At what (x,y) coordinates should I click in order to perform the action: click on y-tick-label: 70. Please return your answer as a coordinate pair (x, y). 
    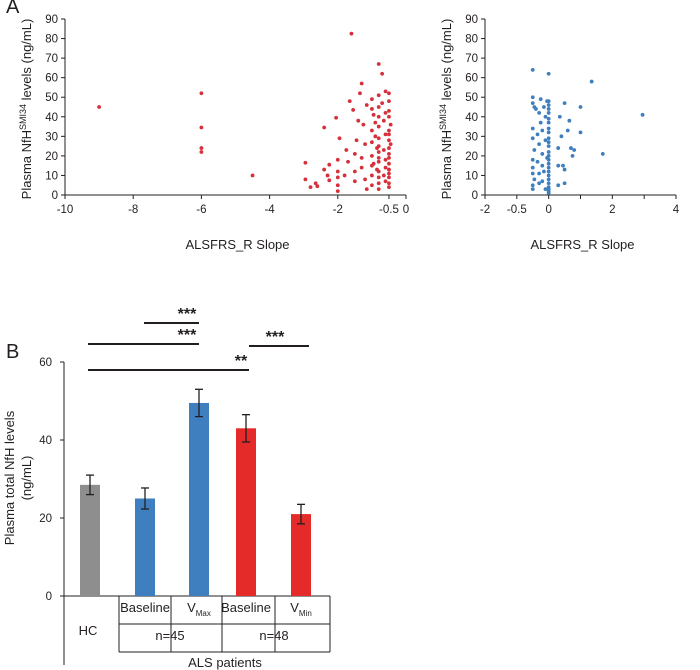
    Looking at the image, I should click on (51, 59).